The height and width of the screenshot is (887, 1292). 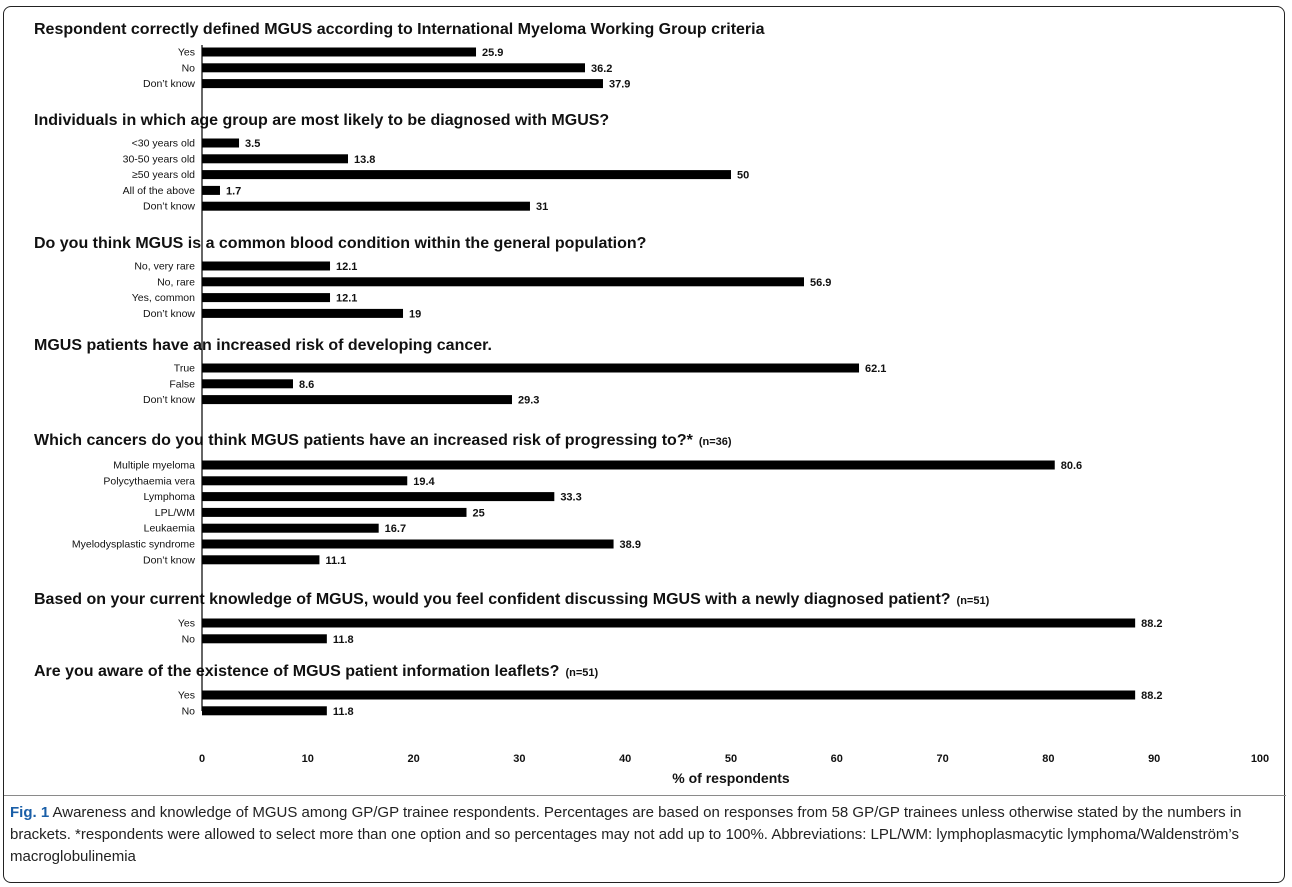 I want to click on data-label: 29.3, so click(x=528, y=401).